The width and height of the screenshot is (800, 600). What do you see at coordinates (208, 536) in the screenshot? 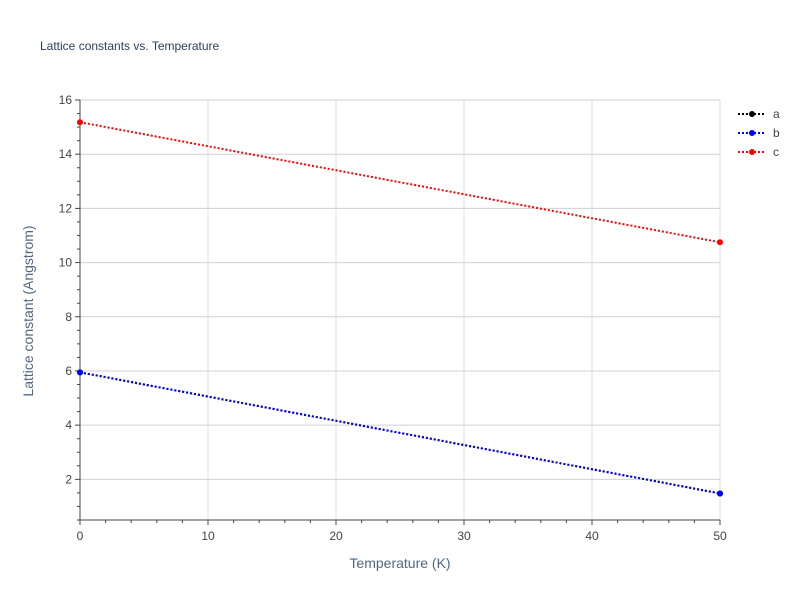
I see `x-tick-label: 10` at bounding box center [208, 536].